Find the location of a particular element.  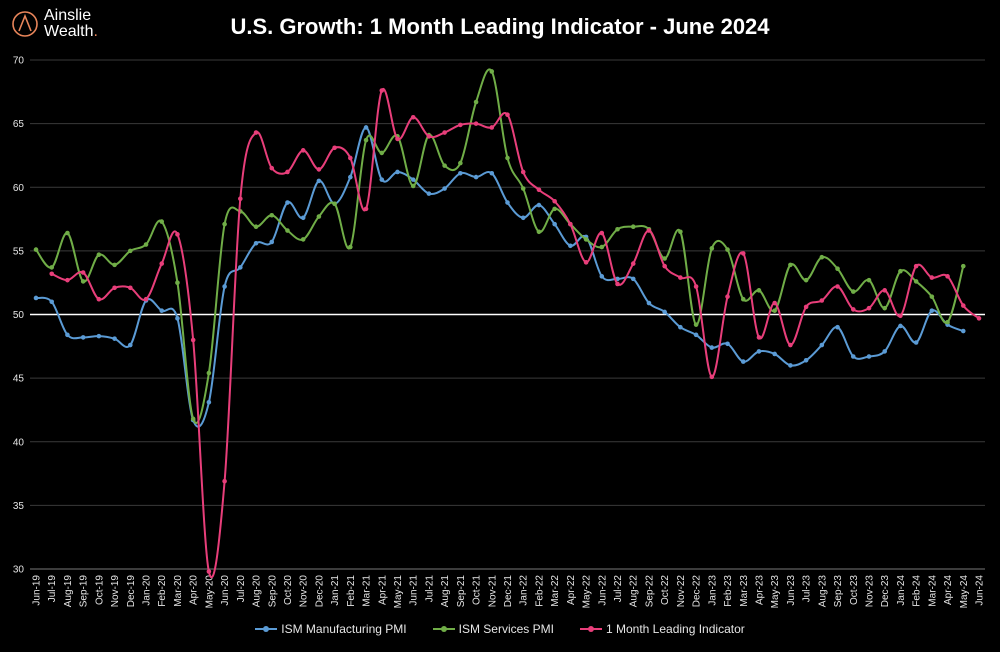

x-tick-label: Aug-19 is located at coordinates (68, 591).